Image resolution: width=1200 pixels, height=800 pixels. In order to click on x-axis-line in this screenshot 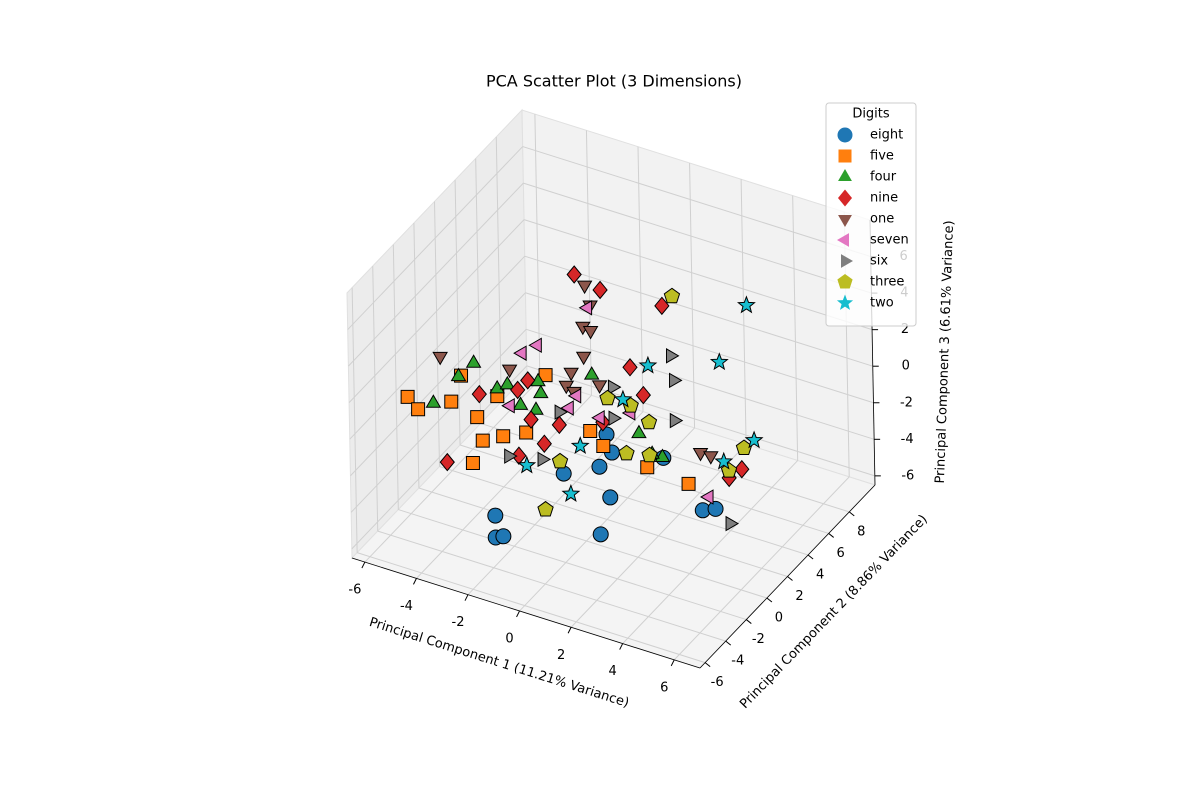, I will do `click(526, 613)`.